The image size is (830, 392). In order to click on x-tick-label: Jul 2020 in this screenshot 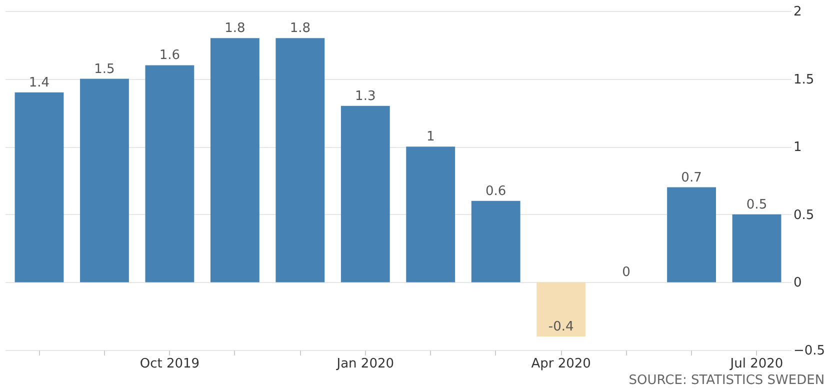, I will do `click(756, 364)`.